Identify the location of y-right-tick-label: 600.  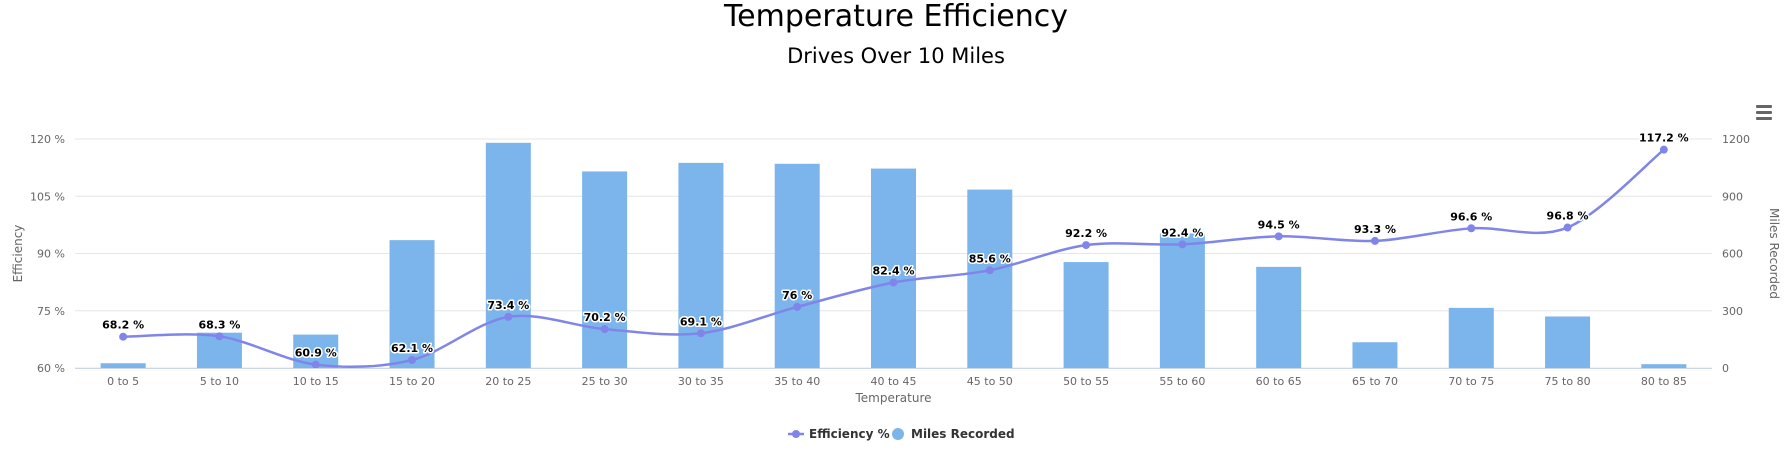
(1732, 254).